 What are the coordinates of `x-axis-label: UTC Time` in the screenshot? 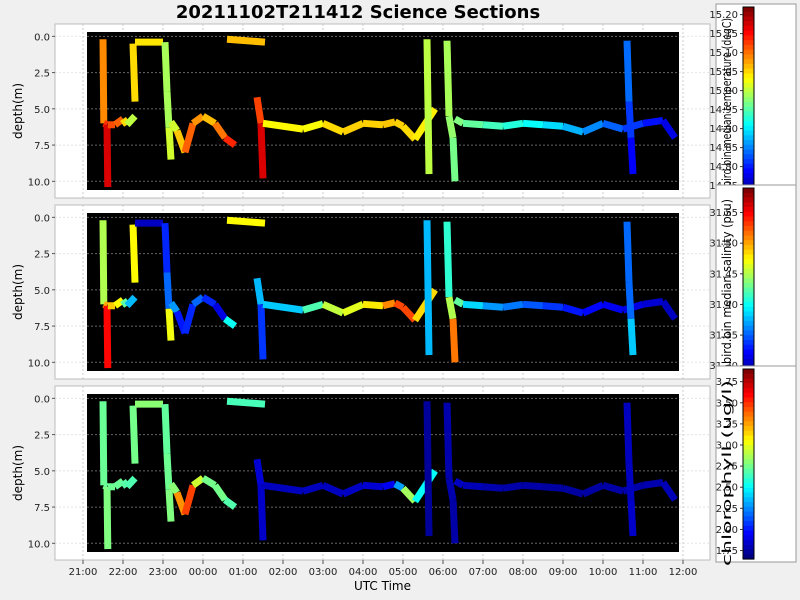 It's located at (382, 586).